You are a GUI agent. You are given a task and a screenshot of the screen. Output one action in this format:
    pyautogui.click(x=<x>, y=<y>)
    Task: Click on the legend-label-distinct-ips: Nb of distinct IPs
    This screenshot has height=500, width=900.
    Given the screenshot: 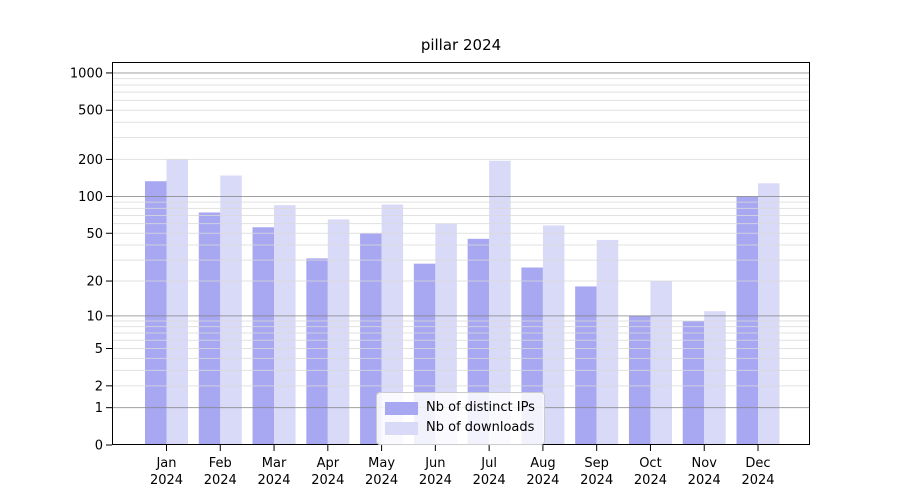 What is the action you would take?
    pyautogui.click(x=480, y=407)
    